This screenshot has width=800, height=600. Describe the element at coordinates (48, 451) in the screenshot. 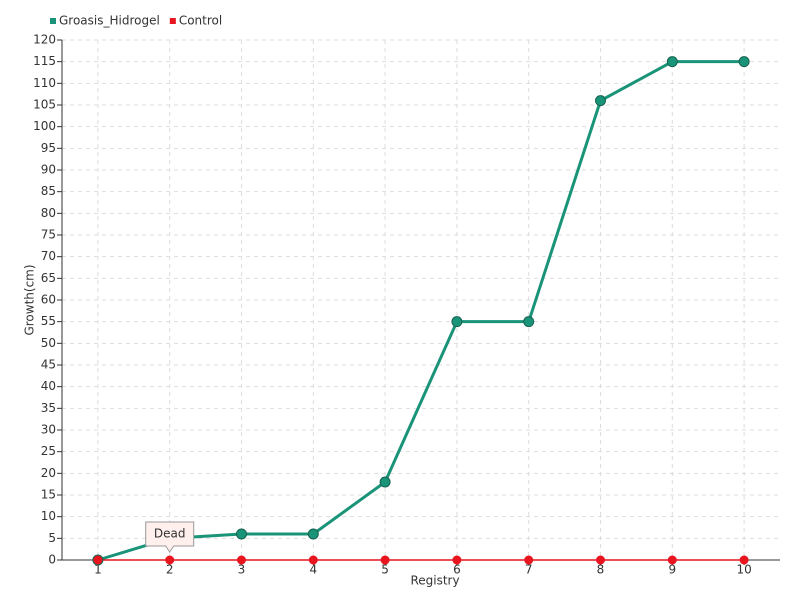

I see `y-tick-label: 25` at that location.